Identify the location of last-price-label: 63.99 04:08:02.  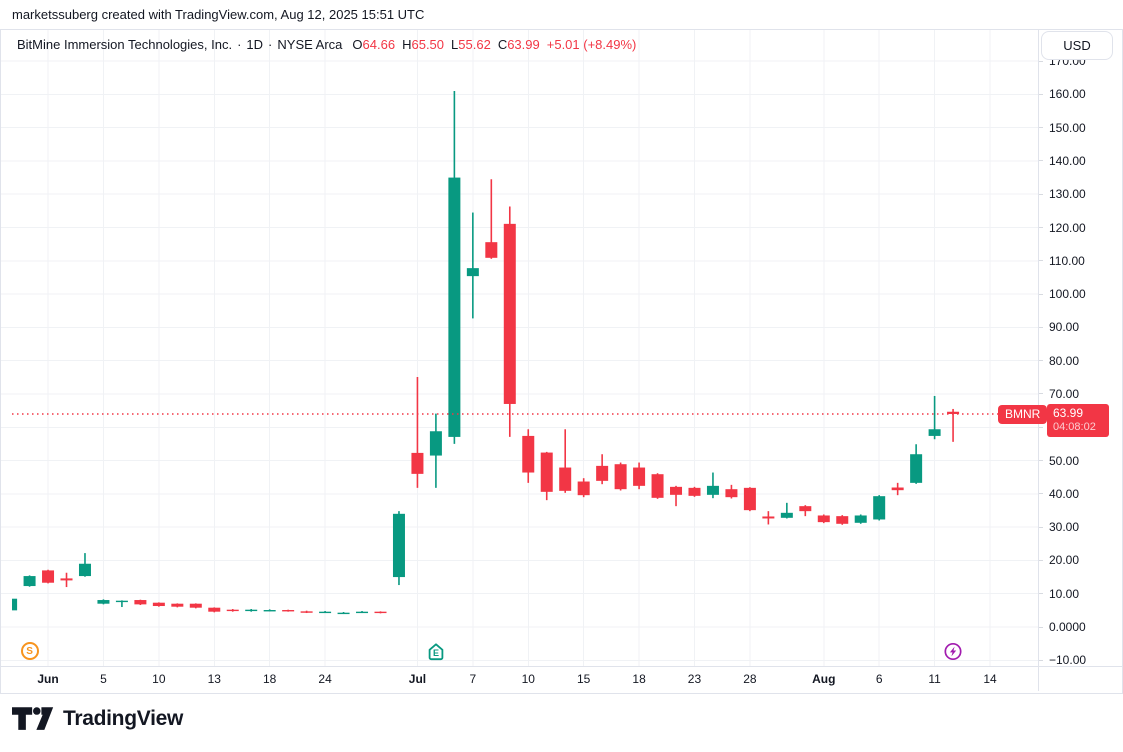
(1078, 420).